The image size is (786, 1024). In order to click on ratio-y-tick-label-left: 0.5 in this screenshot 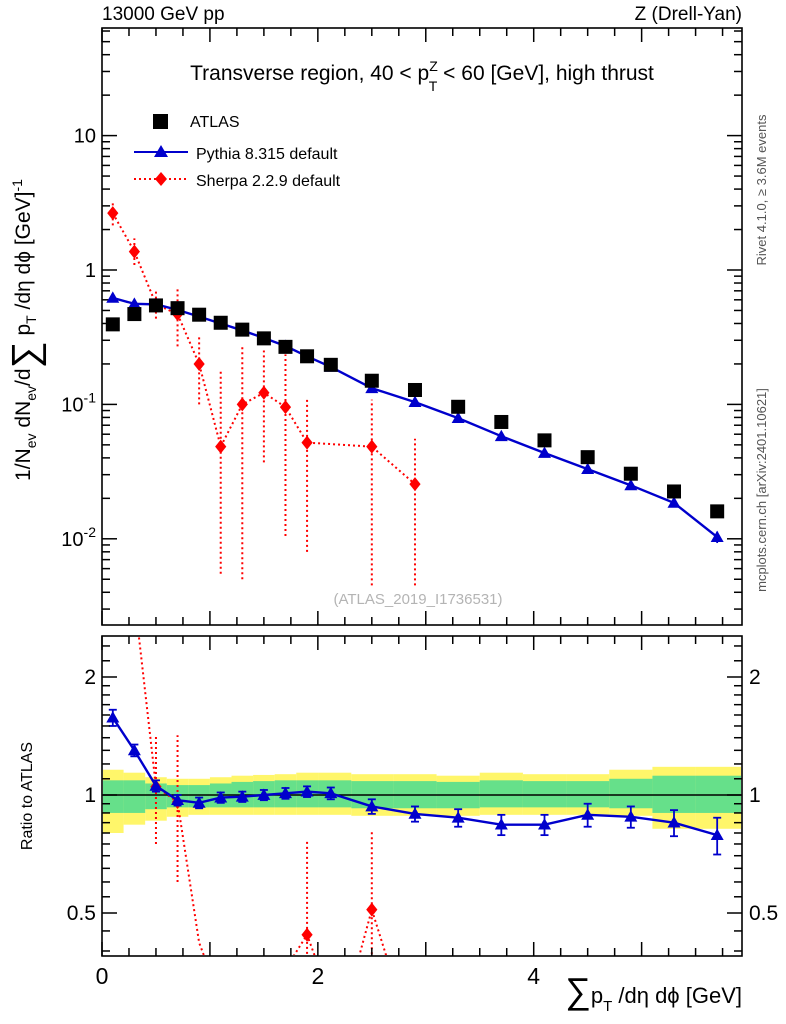, I will do `click(81, 913)`.